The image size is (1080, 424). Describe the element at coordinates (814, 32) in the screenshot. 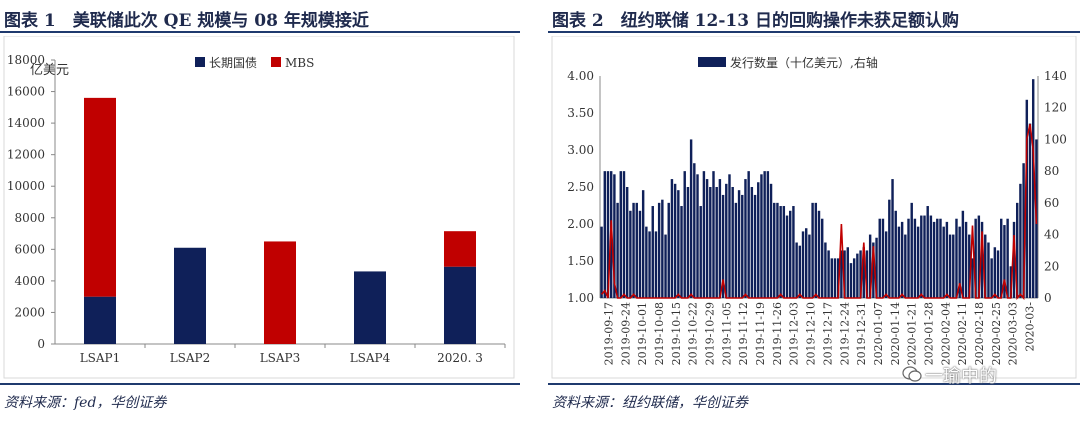

I see `right-title-rule` at that location.